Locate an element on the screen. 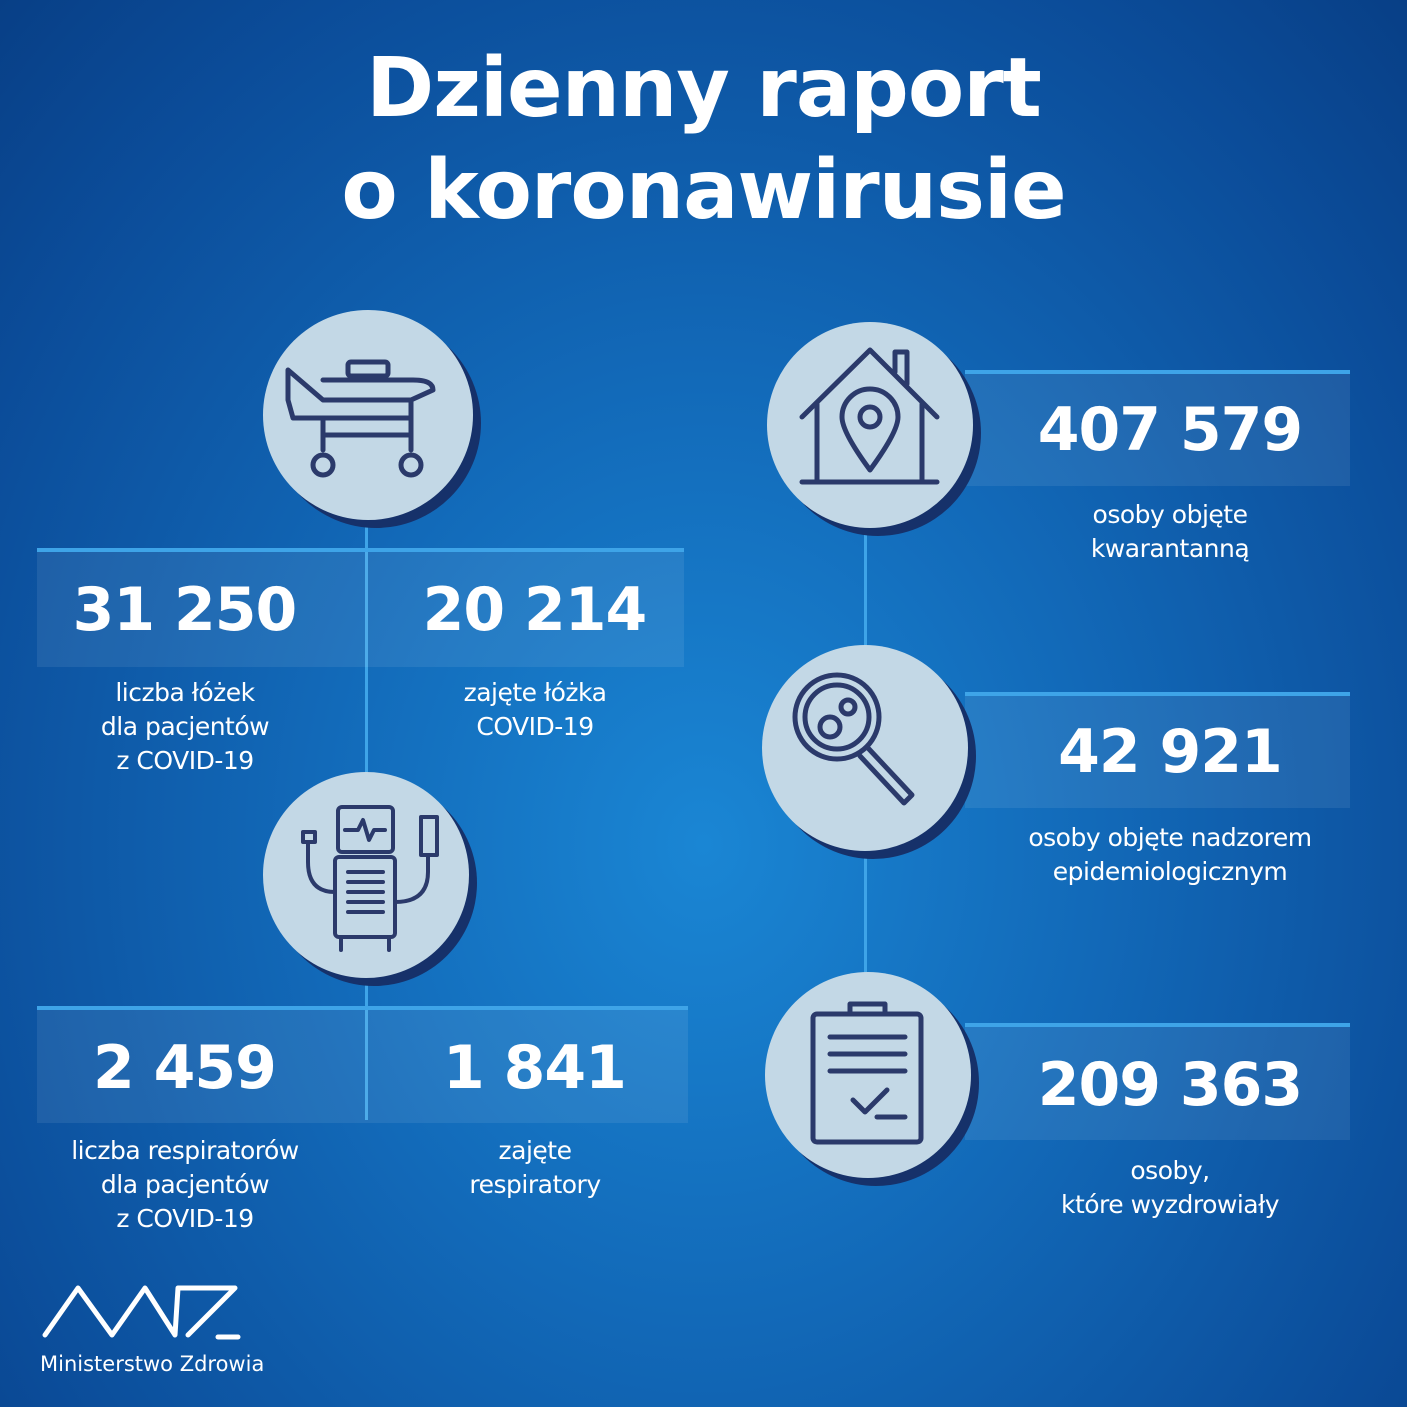 This screenshot has width=1407, height=1407. label-line: liczba respiratorów is located at coordinates (185, 1150).